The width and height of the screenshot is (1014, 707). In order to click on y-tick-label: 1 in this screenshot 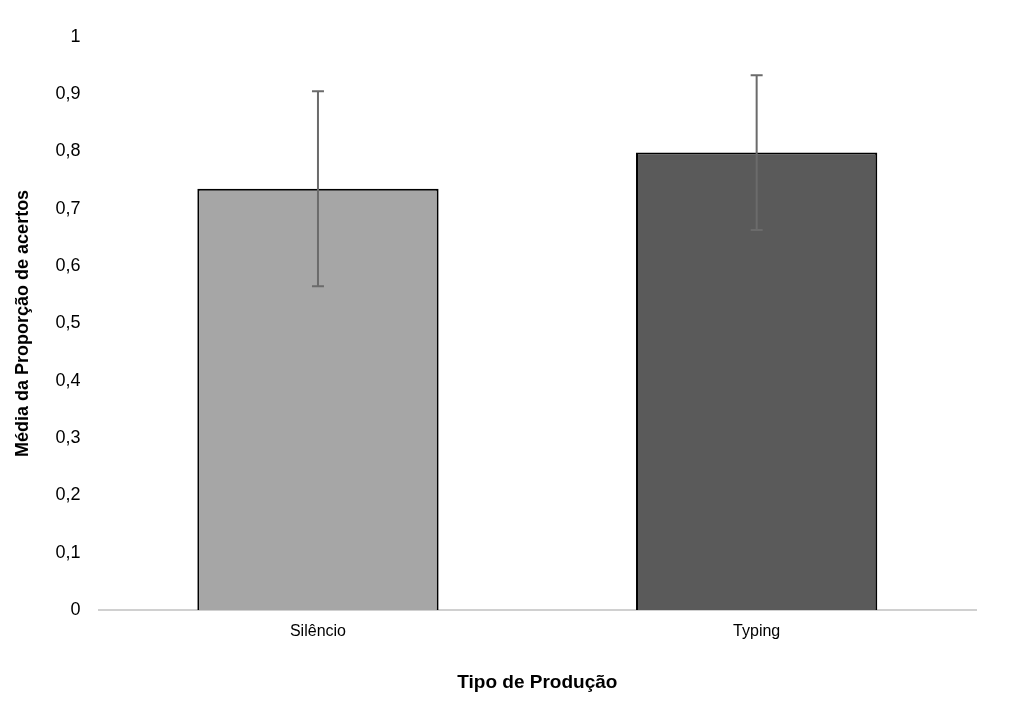, I will do `click(75, 35)`.